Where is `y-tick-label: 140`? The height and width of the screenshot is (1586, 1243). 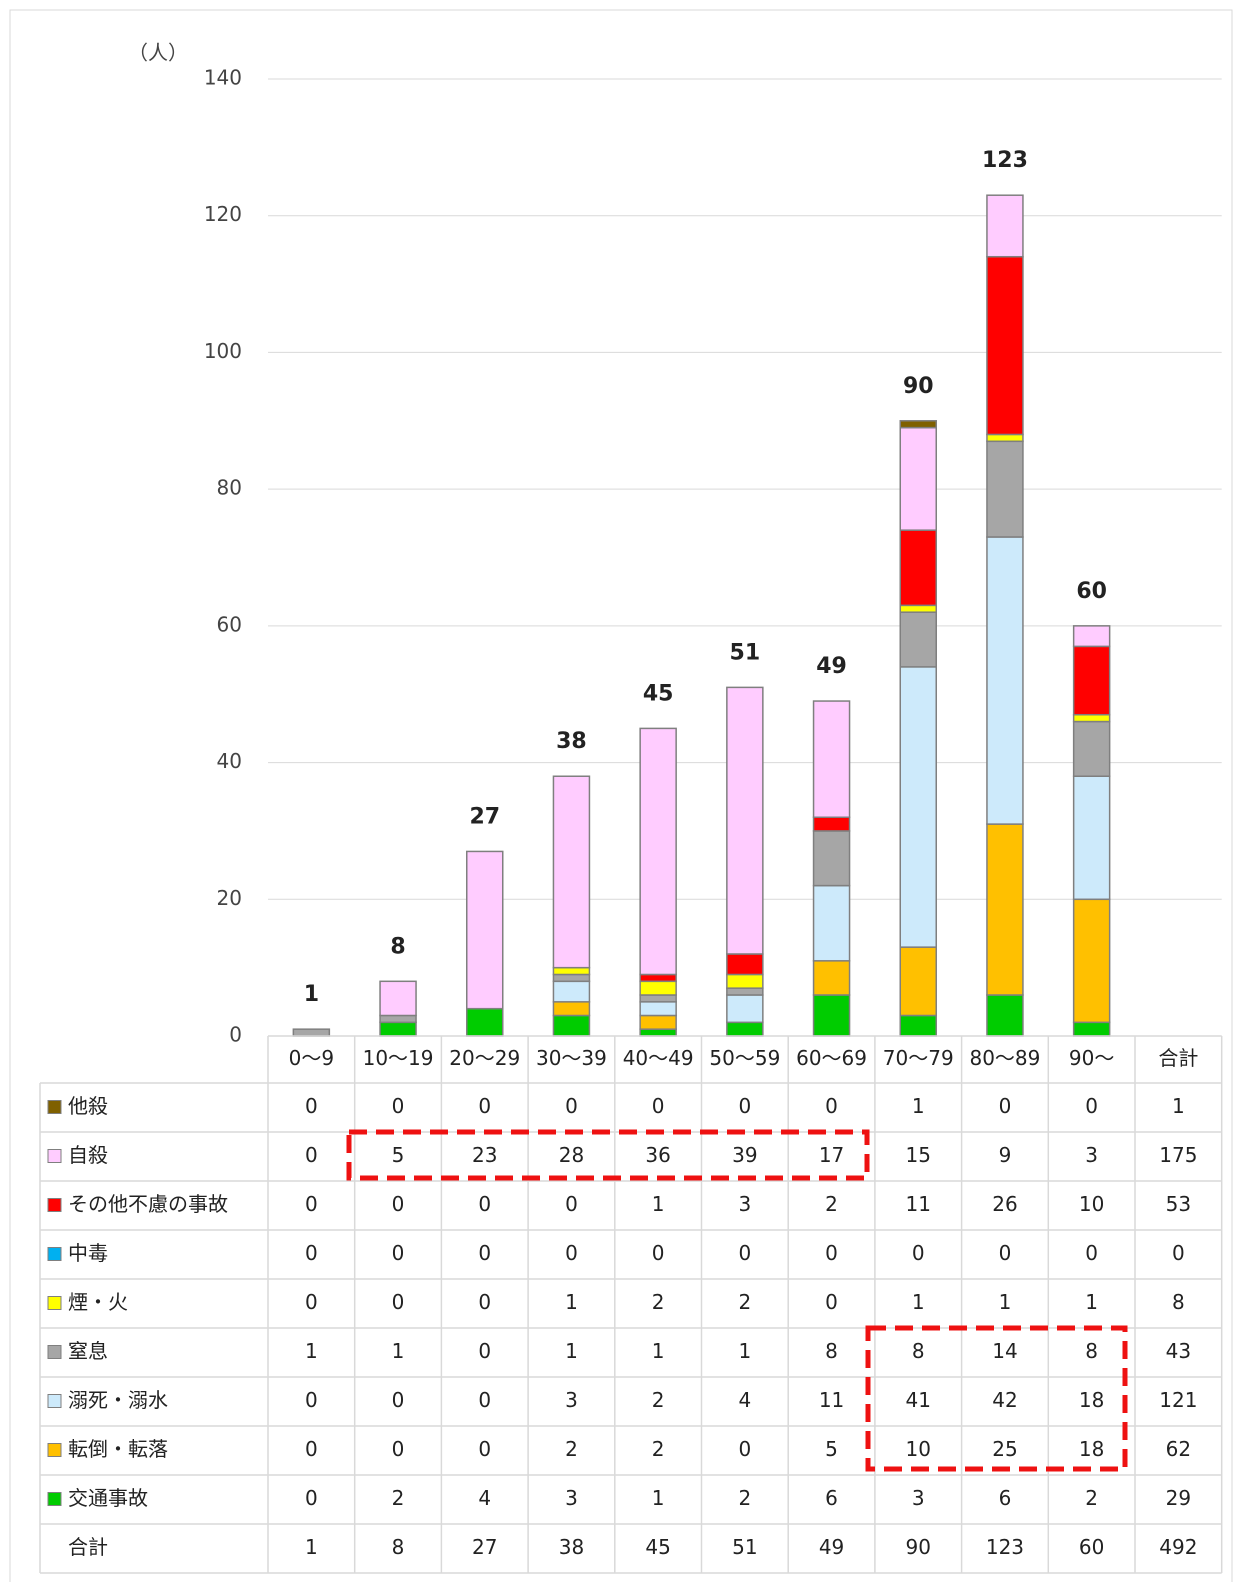 y-tick-label: 140 is located at coordinates (223, 78).